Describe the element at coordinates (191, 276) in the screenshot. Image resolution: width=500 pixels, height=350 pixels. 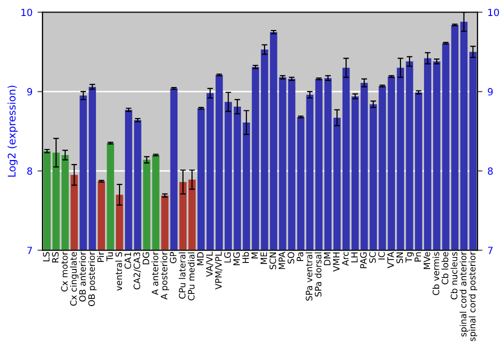
I see `x-tick-label: CPu medial` at that location.